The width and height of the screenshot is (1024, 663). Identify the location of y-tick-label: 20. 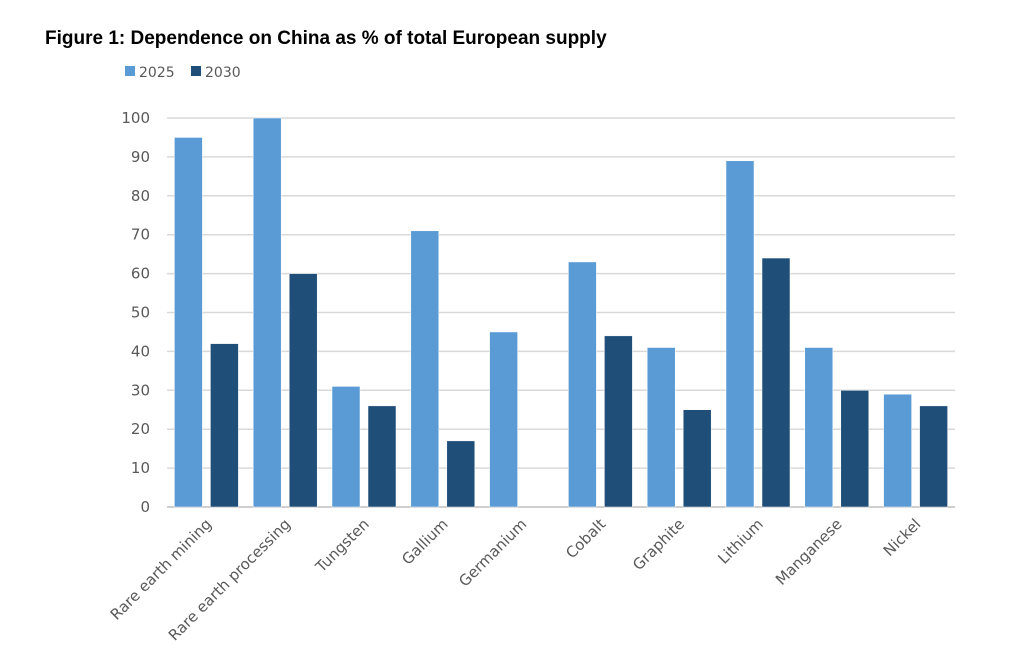
(140, 429).